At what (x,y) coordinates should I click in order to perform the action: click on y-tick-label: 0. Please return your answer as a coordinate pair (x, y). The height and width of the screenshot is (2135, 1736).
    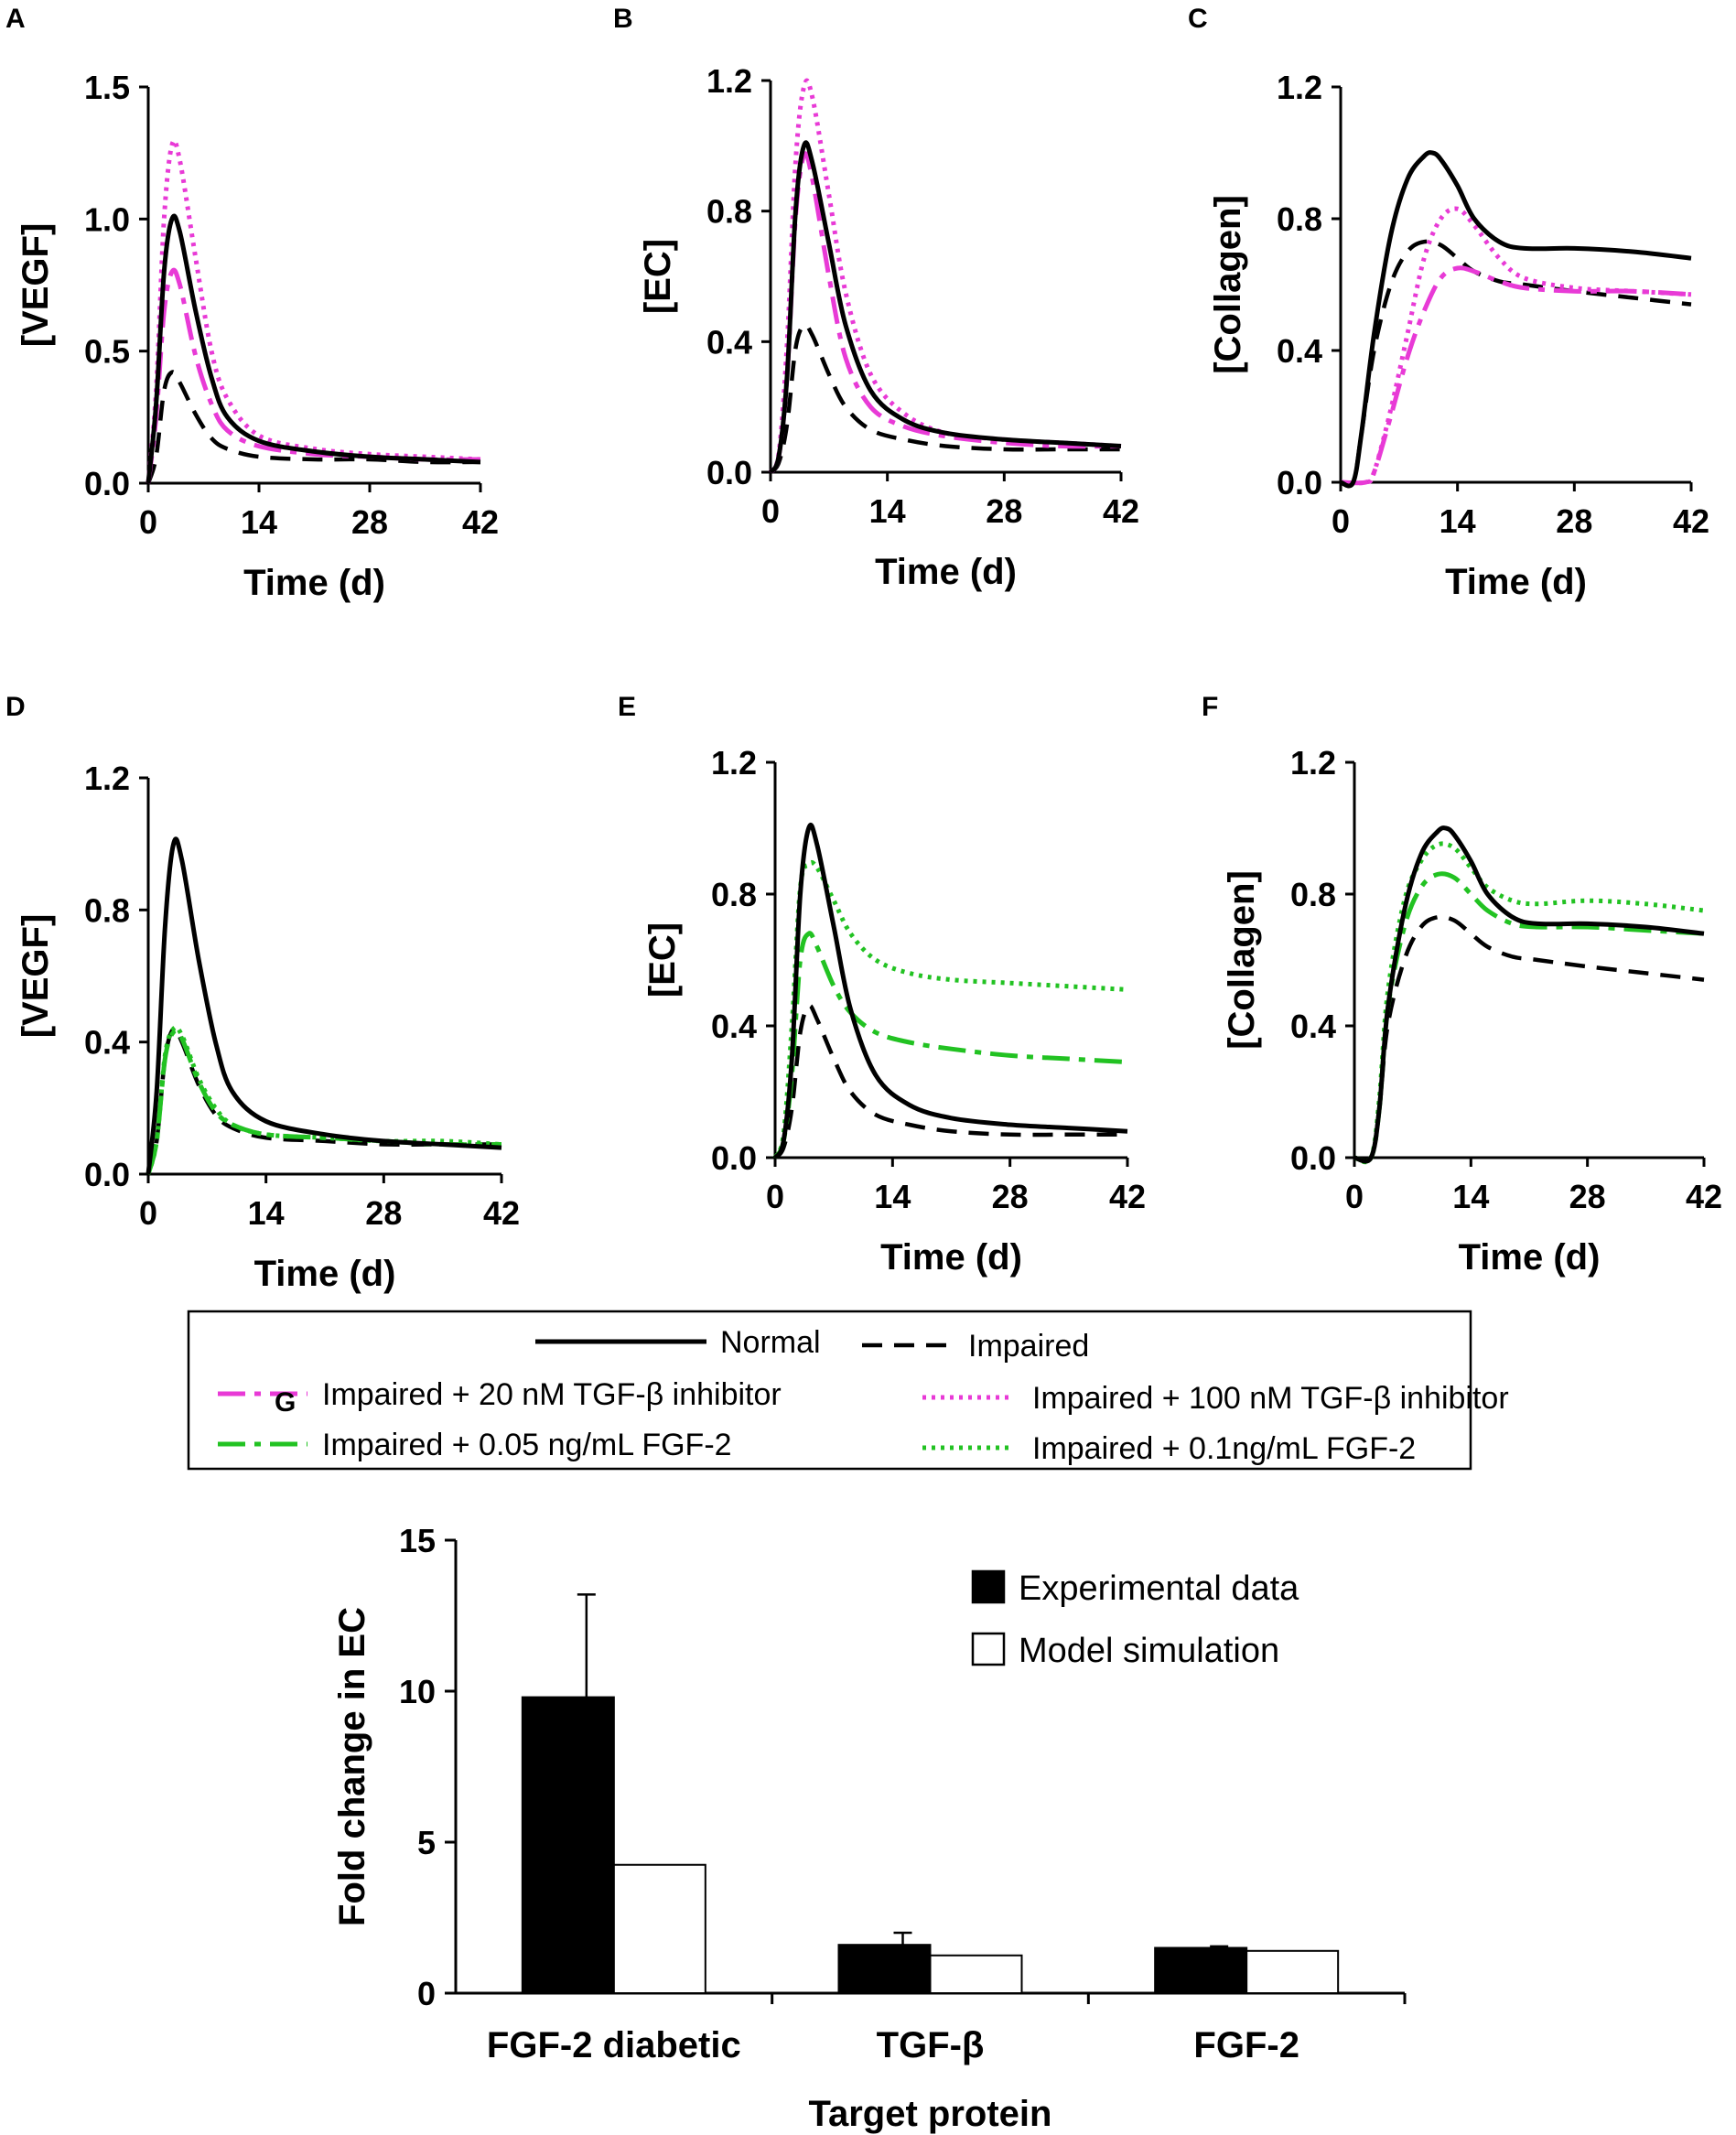
    Looking at the image, I should click on (426, 1993).